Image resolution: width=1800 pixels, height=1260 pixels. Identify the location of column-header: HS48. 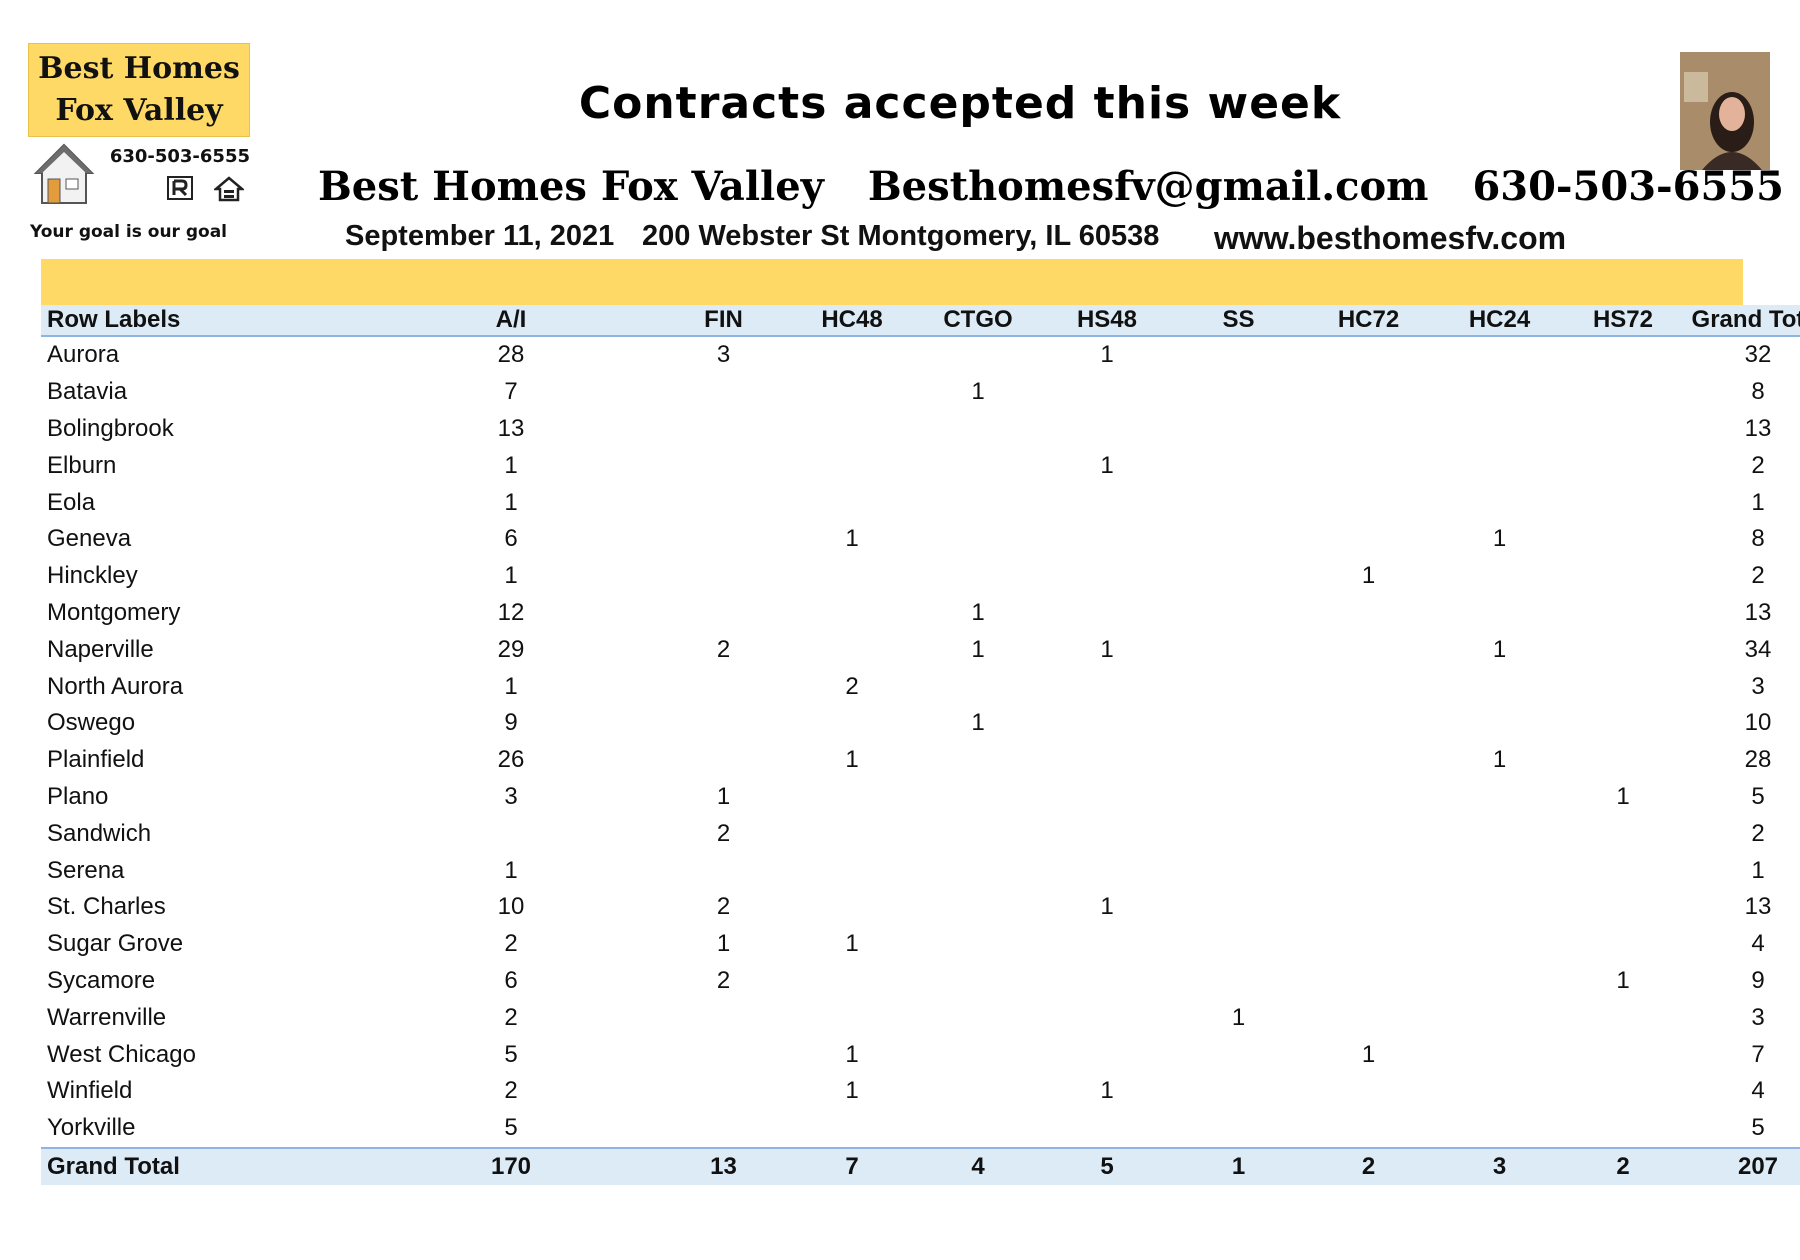
(1107, 321).